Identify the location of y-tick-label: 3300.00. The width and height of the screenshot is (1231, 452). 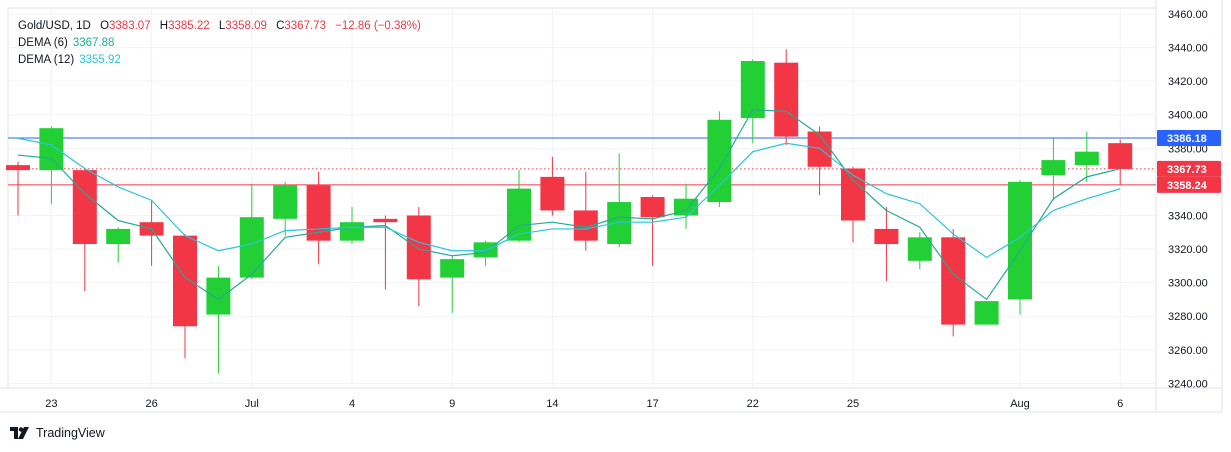
(1188, 284).